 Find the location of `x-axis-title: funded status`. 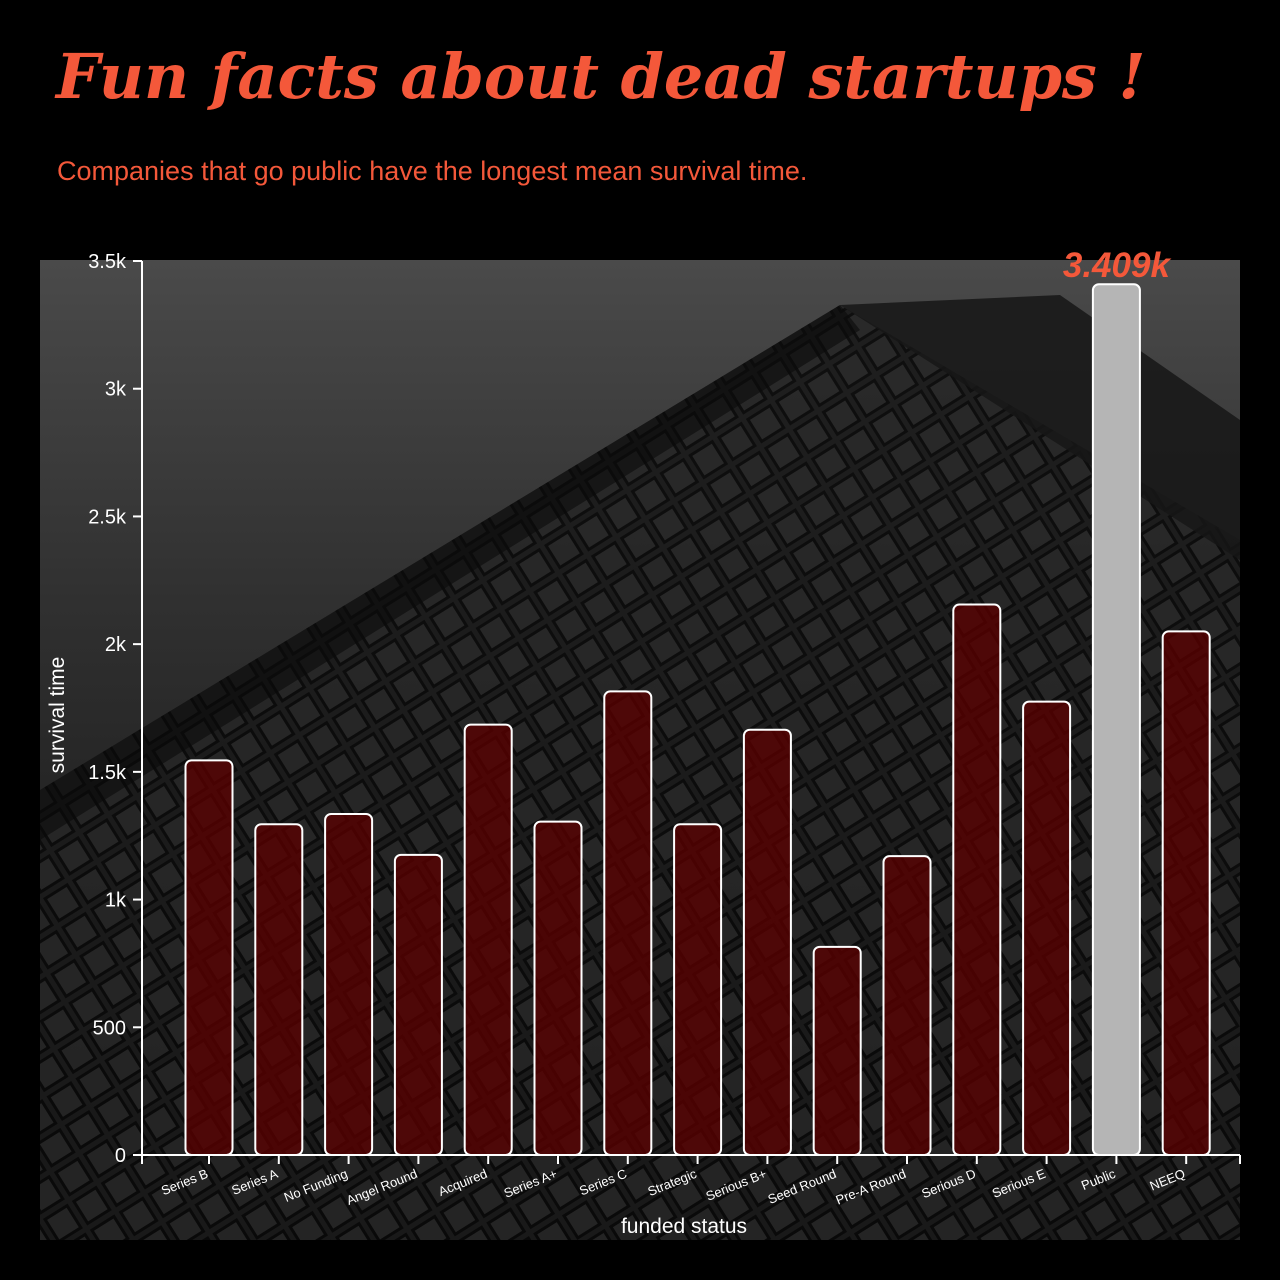

x-axis-title: funded status is located at coordinates (684, 1226).